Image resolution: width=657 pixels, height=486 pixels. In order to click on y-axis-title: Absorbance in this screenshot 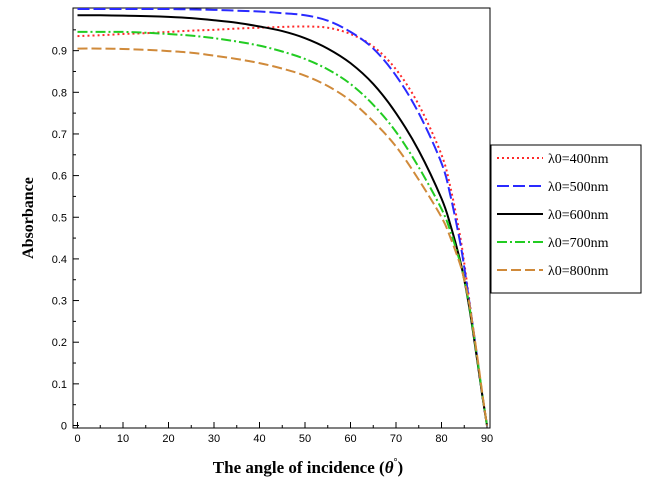, I will do `click(28, 218)`.